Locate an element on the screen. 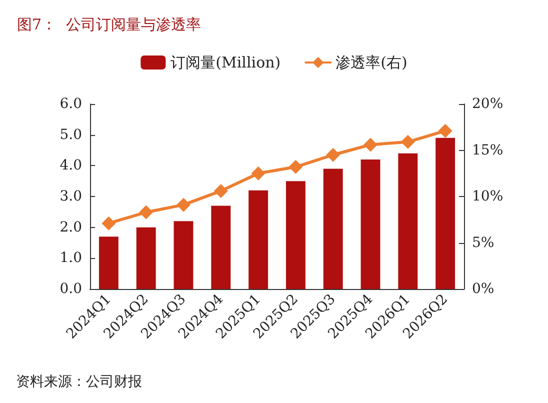  y2-tick-label: 20% is located at coordinates (488, 104).